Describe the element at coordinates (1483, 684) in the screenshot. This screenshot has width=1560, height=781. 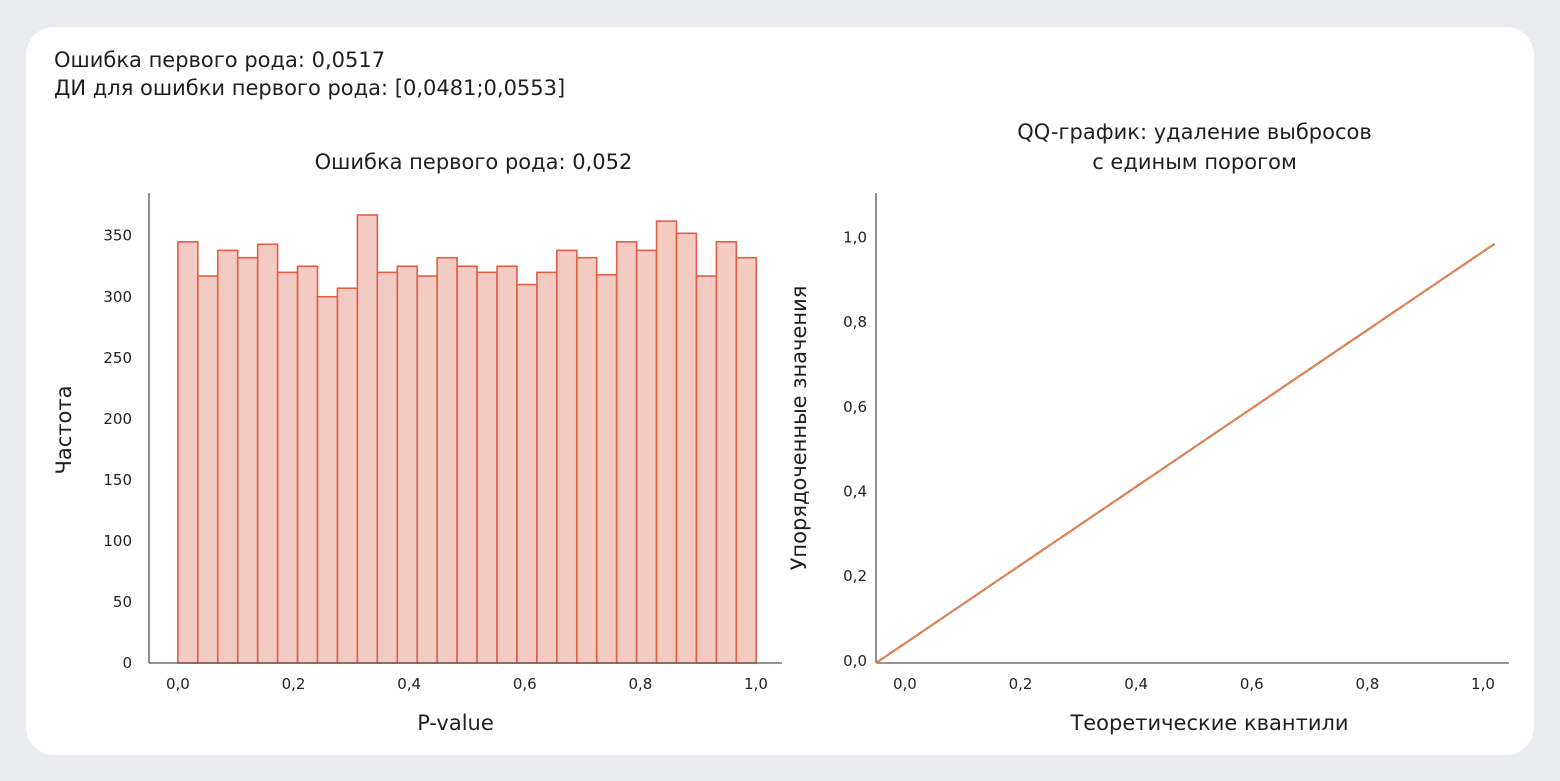
I see `qq-x-tick-label: 1,0` at that location.